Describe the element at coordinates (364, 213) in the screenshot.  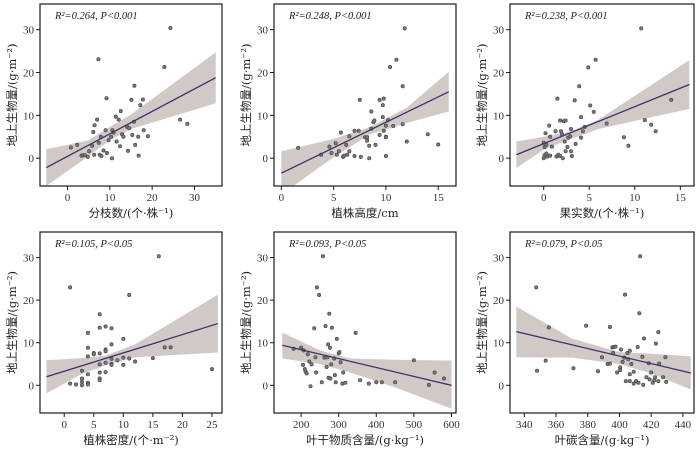
I see `x-axis-label: 植株高度/cm` at that location.